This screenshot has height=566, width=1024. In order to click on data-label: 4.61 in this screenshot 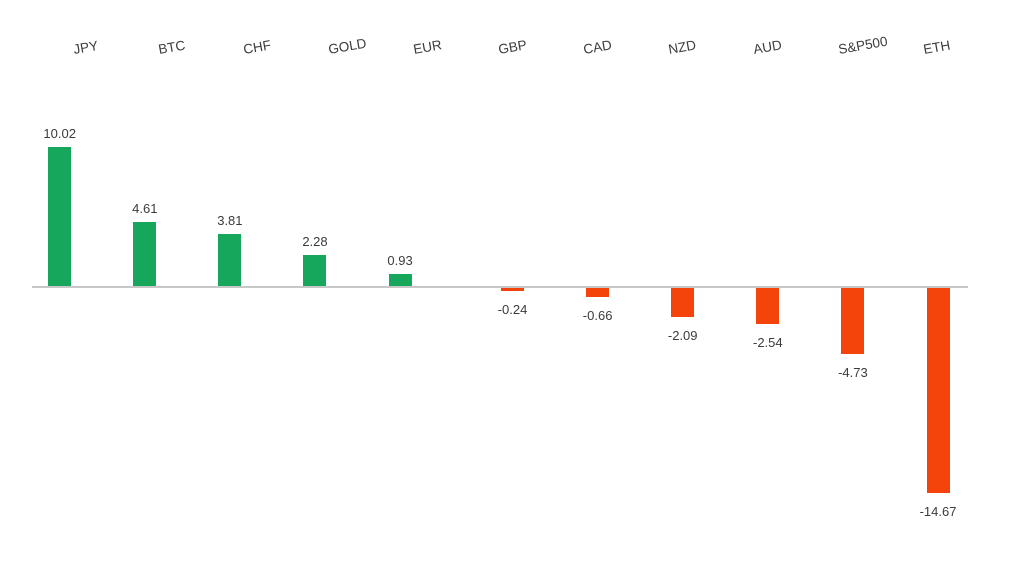, I will do `click(145, 209)`.